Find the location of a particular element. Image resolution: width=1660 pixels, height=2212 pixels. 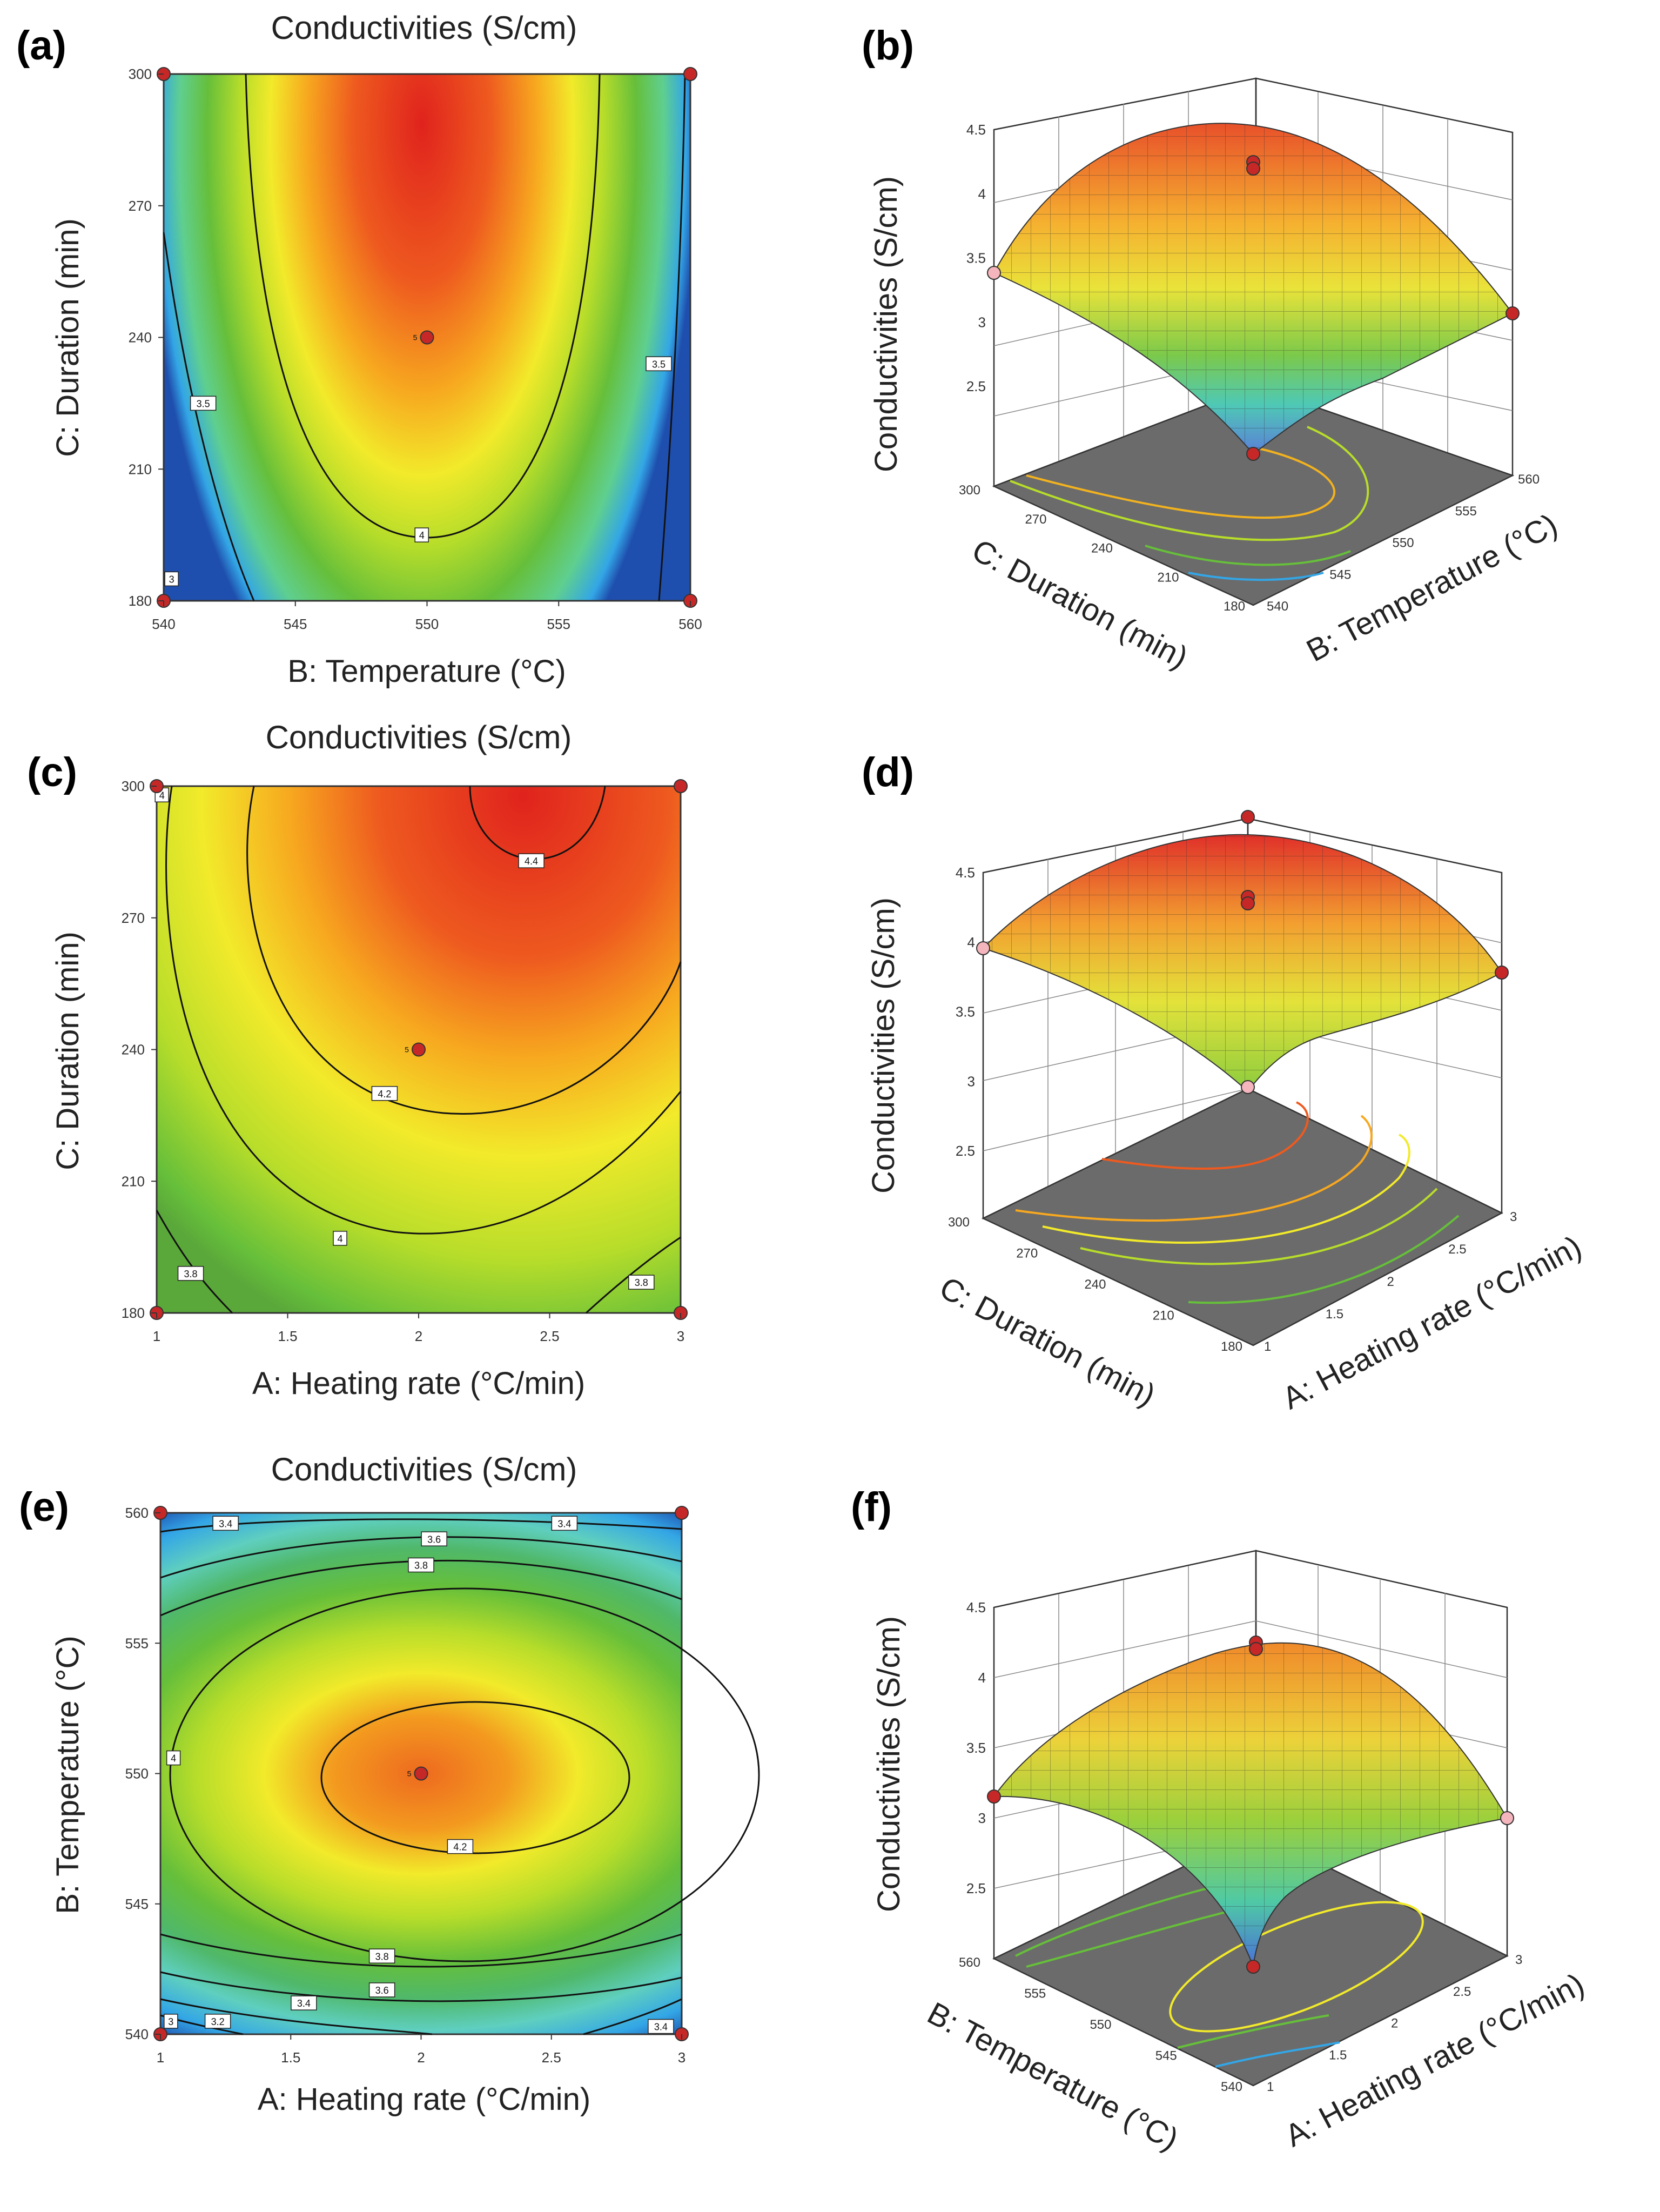

x-tick-label: 300 is located at coordinates (959, 1223).